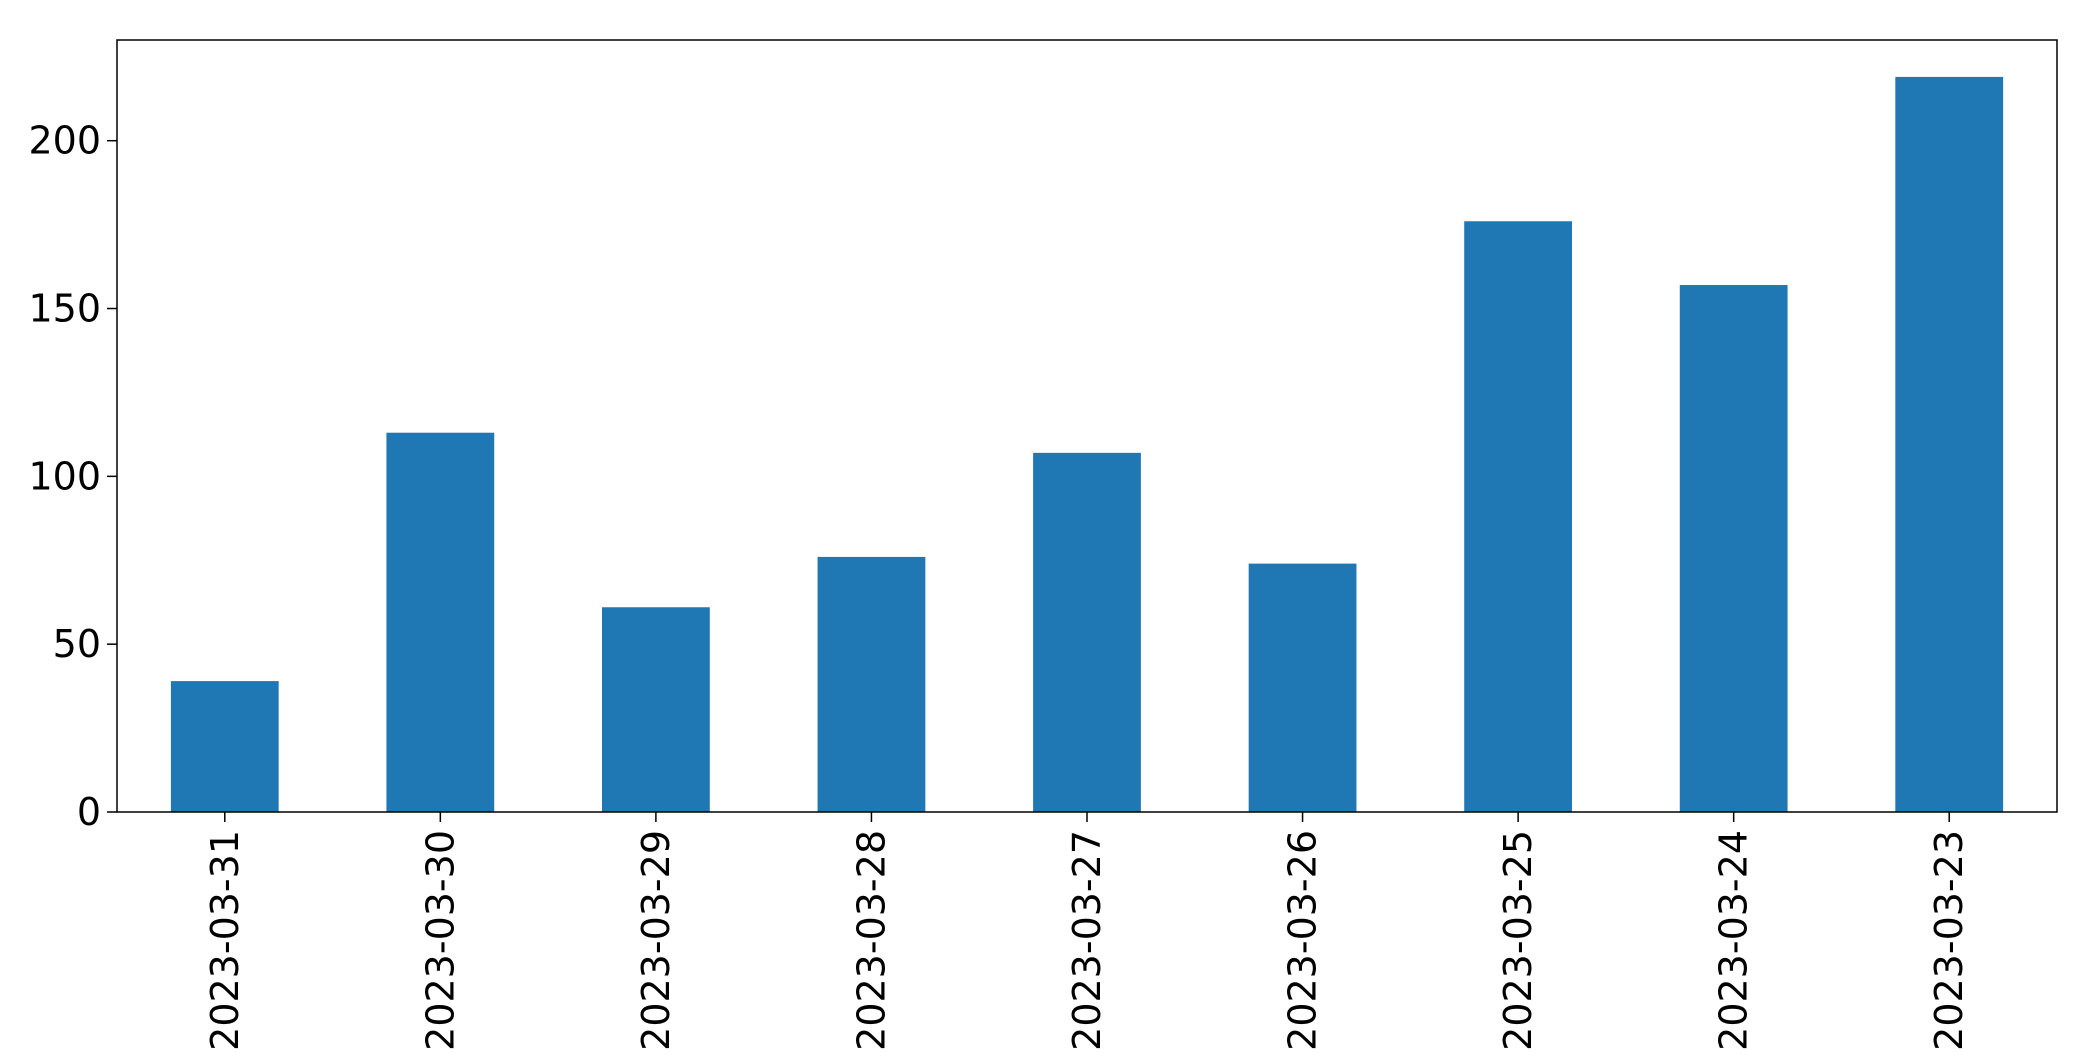  What do you see at coordinates (1087, 940) in the screenshot?
I see `x-tick-label: 2023-03-27` at bounding box center [1087, 940].